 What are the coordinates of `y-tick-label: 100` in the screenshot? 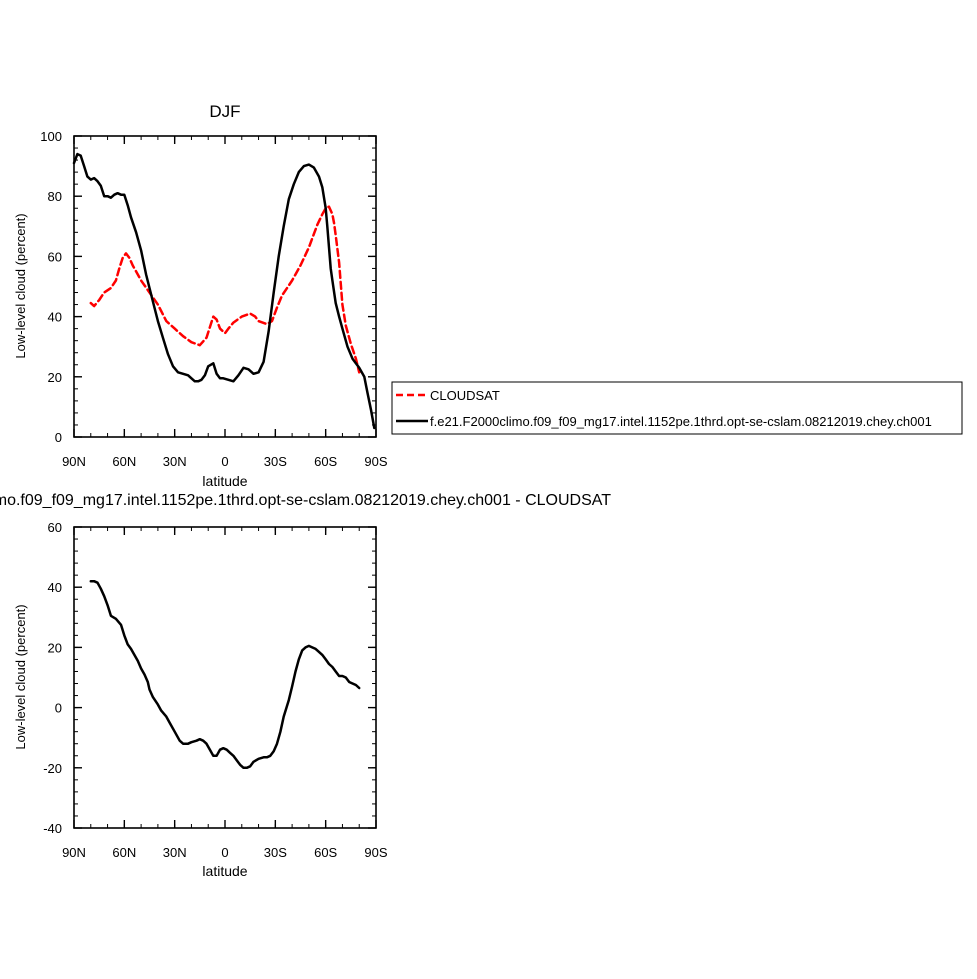 It's located at (51, 136).